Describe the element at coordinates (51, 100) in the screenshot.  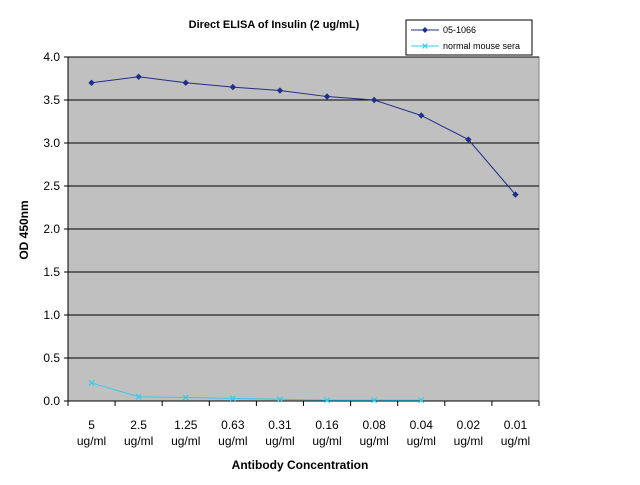
I see `y-tick-label: 3.5` at that location.